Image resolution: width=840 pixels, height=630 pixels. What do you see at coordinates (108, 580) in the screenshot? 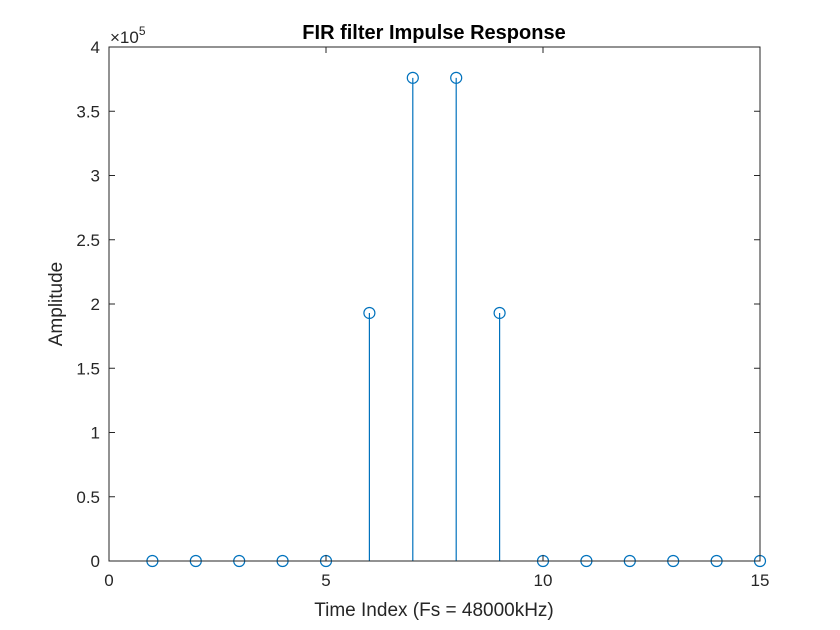
I see `x-tick-label: 0` at bounding box center [108, 580].